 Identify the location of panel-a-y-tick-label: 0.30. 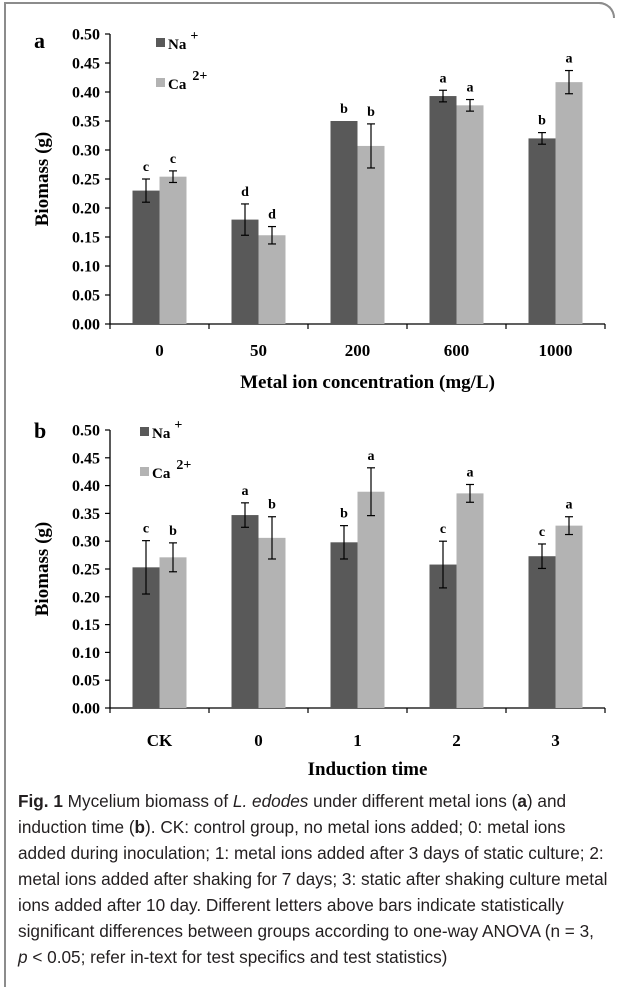
(86, 151).